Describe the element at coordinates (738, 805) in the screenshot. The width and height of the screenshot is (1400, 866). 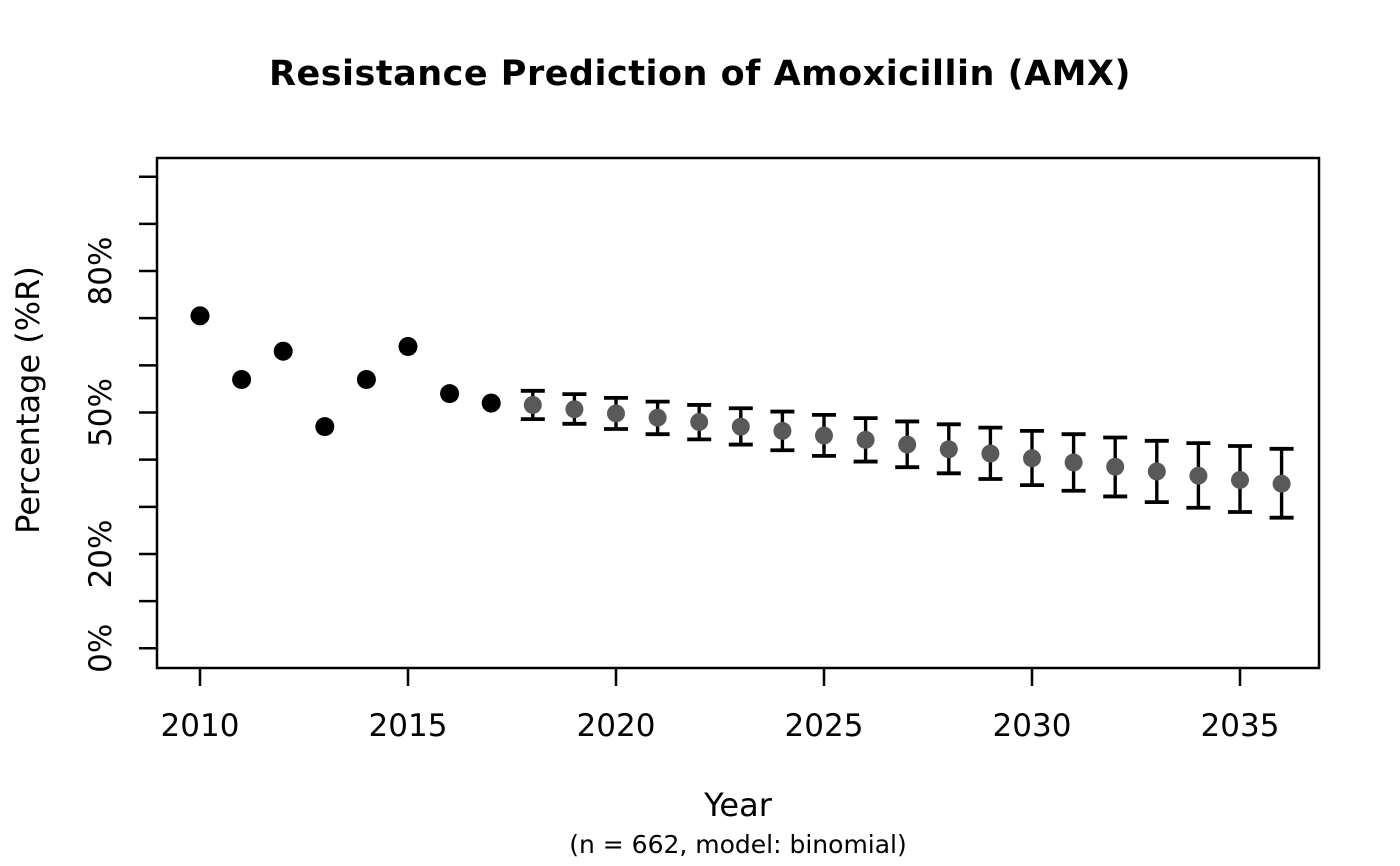
I see `x-axis-label: Year` at that location.